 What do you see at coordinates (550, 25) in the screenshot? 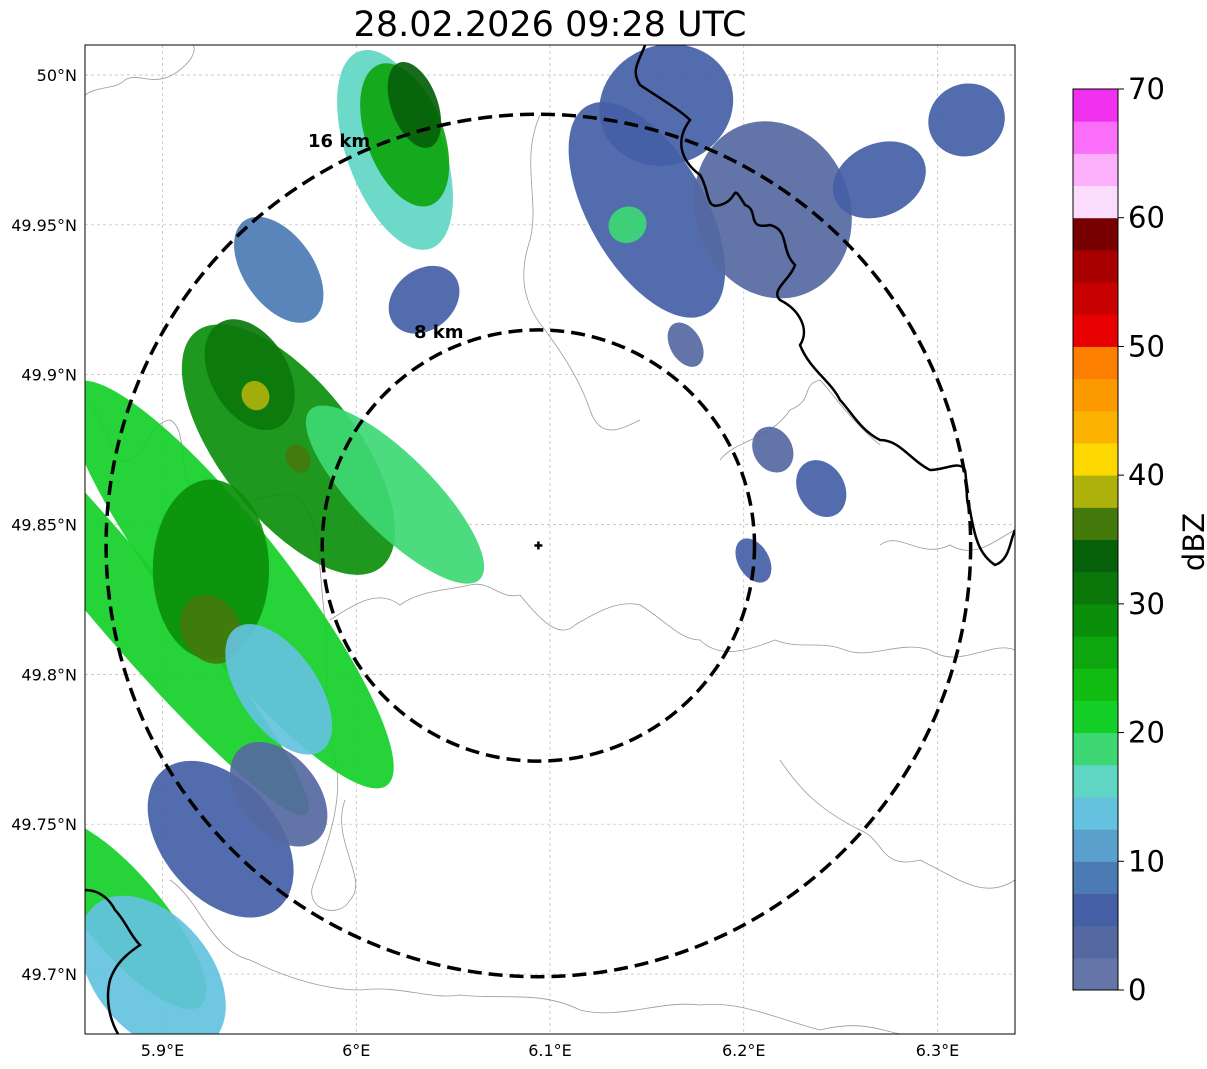
I see `map-title: 28.02.2026 09:28 UTC` at bounding box center [550, 25].